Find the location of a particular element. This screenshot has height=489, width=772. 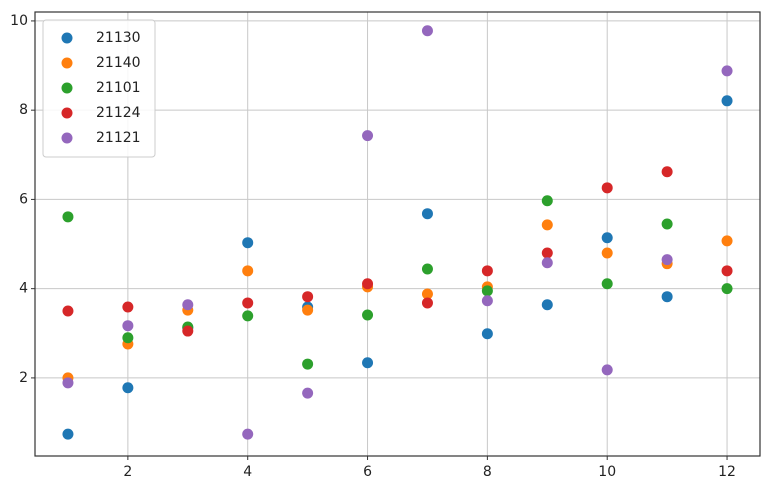

x-tick-label: 12 is located at coordinates (727, 472).